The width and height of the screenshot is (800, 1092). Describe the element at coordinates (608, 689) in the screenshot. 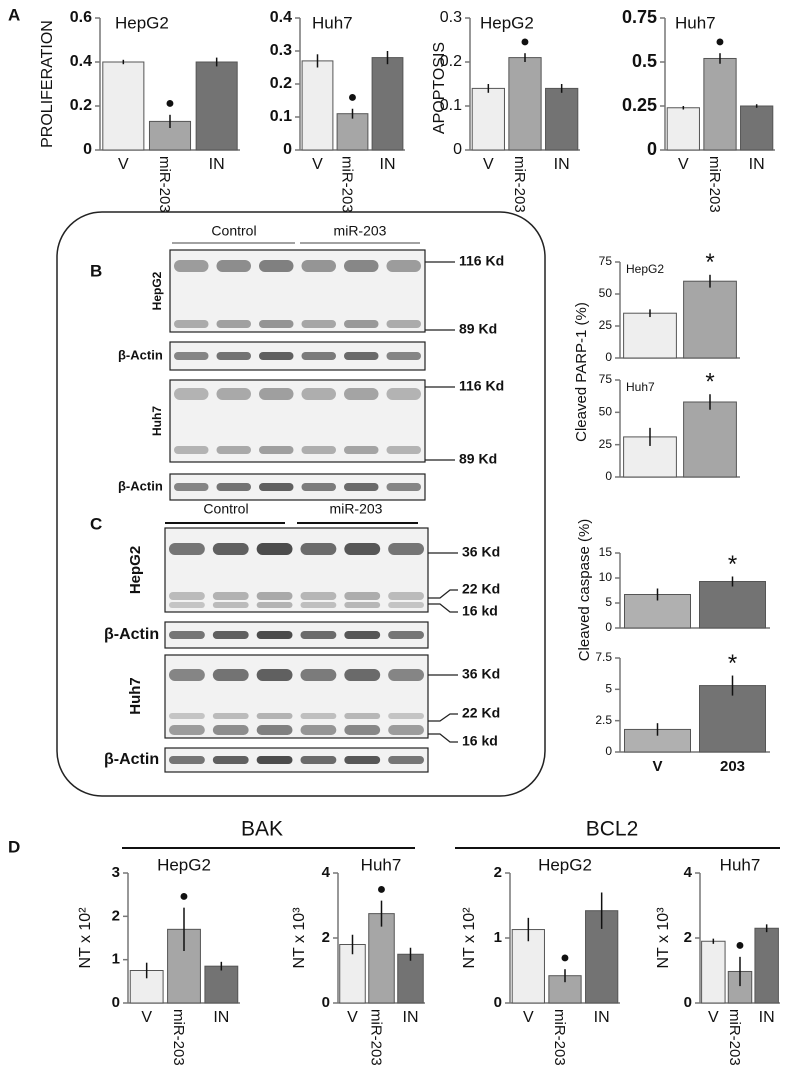

I see `y-tick-label: 5` at that location.